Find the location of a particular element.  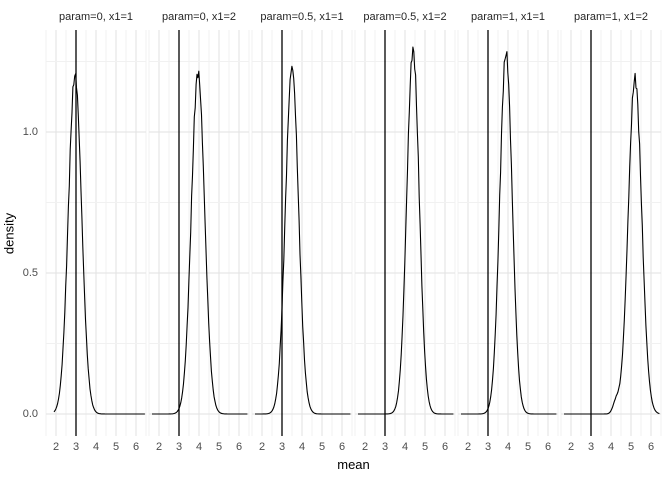

facet-strip-label: param=0, x1=2 is located at coordinates (199, 17).